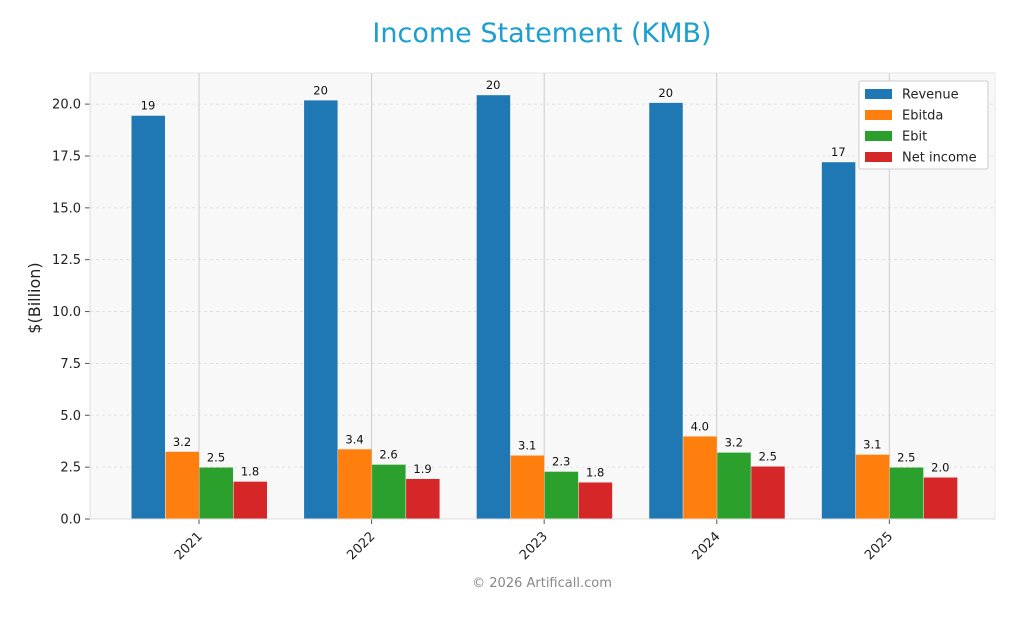 This screenshot has height=617, width=1019. What do you see at coordinates (542, 33) in the screenshot?
I see `chart-title: Income Statement (KMB)` at bounding box center [542, 33].